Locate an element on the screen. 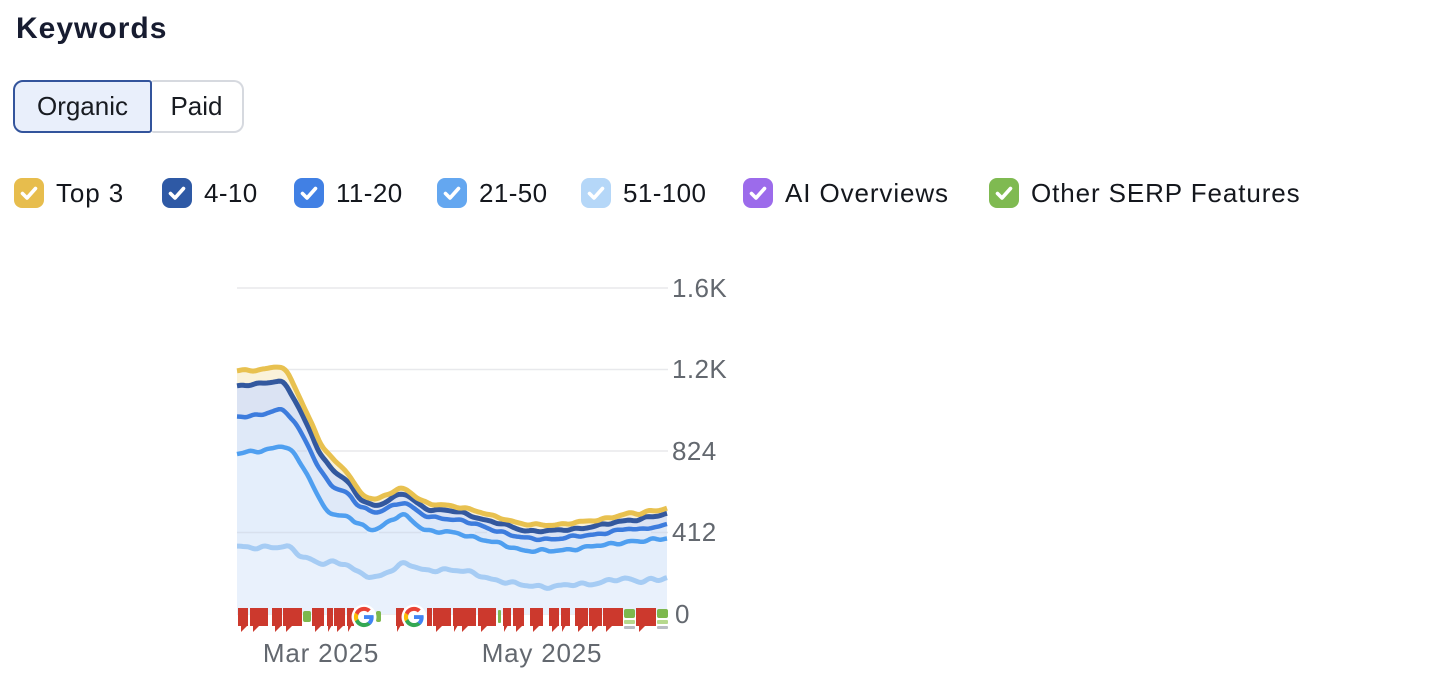  svg-text: 0 is located at coordinates (682, 614).